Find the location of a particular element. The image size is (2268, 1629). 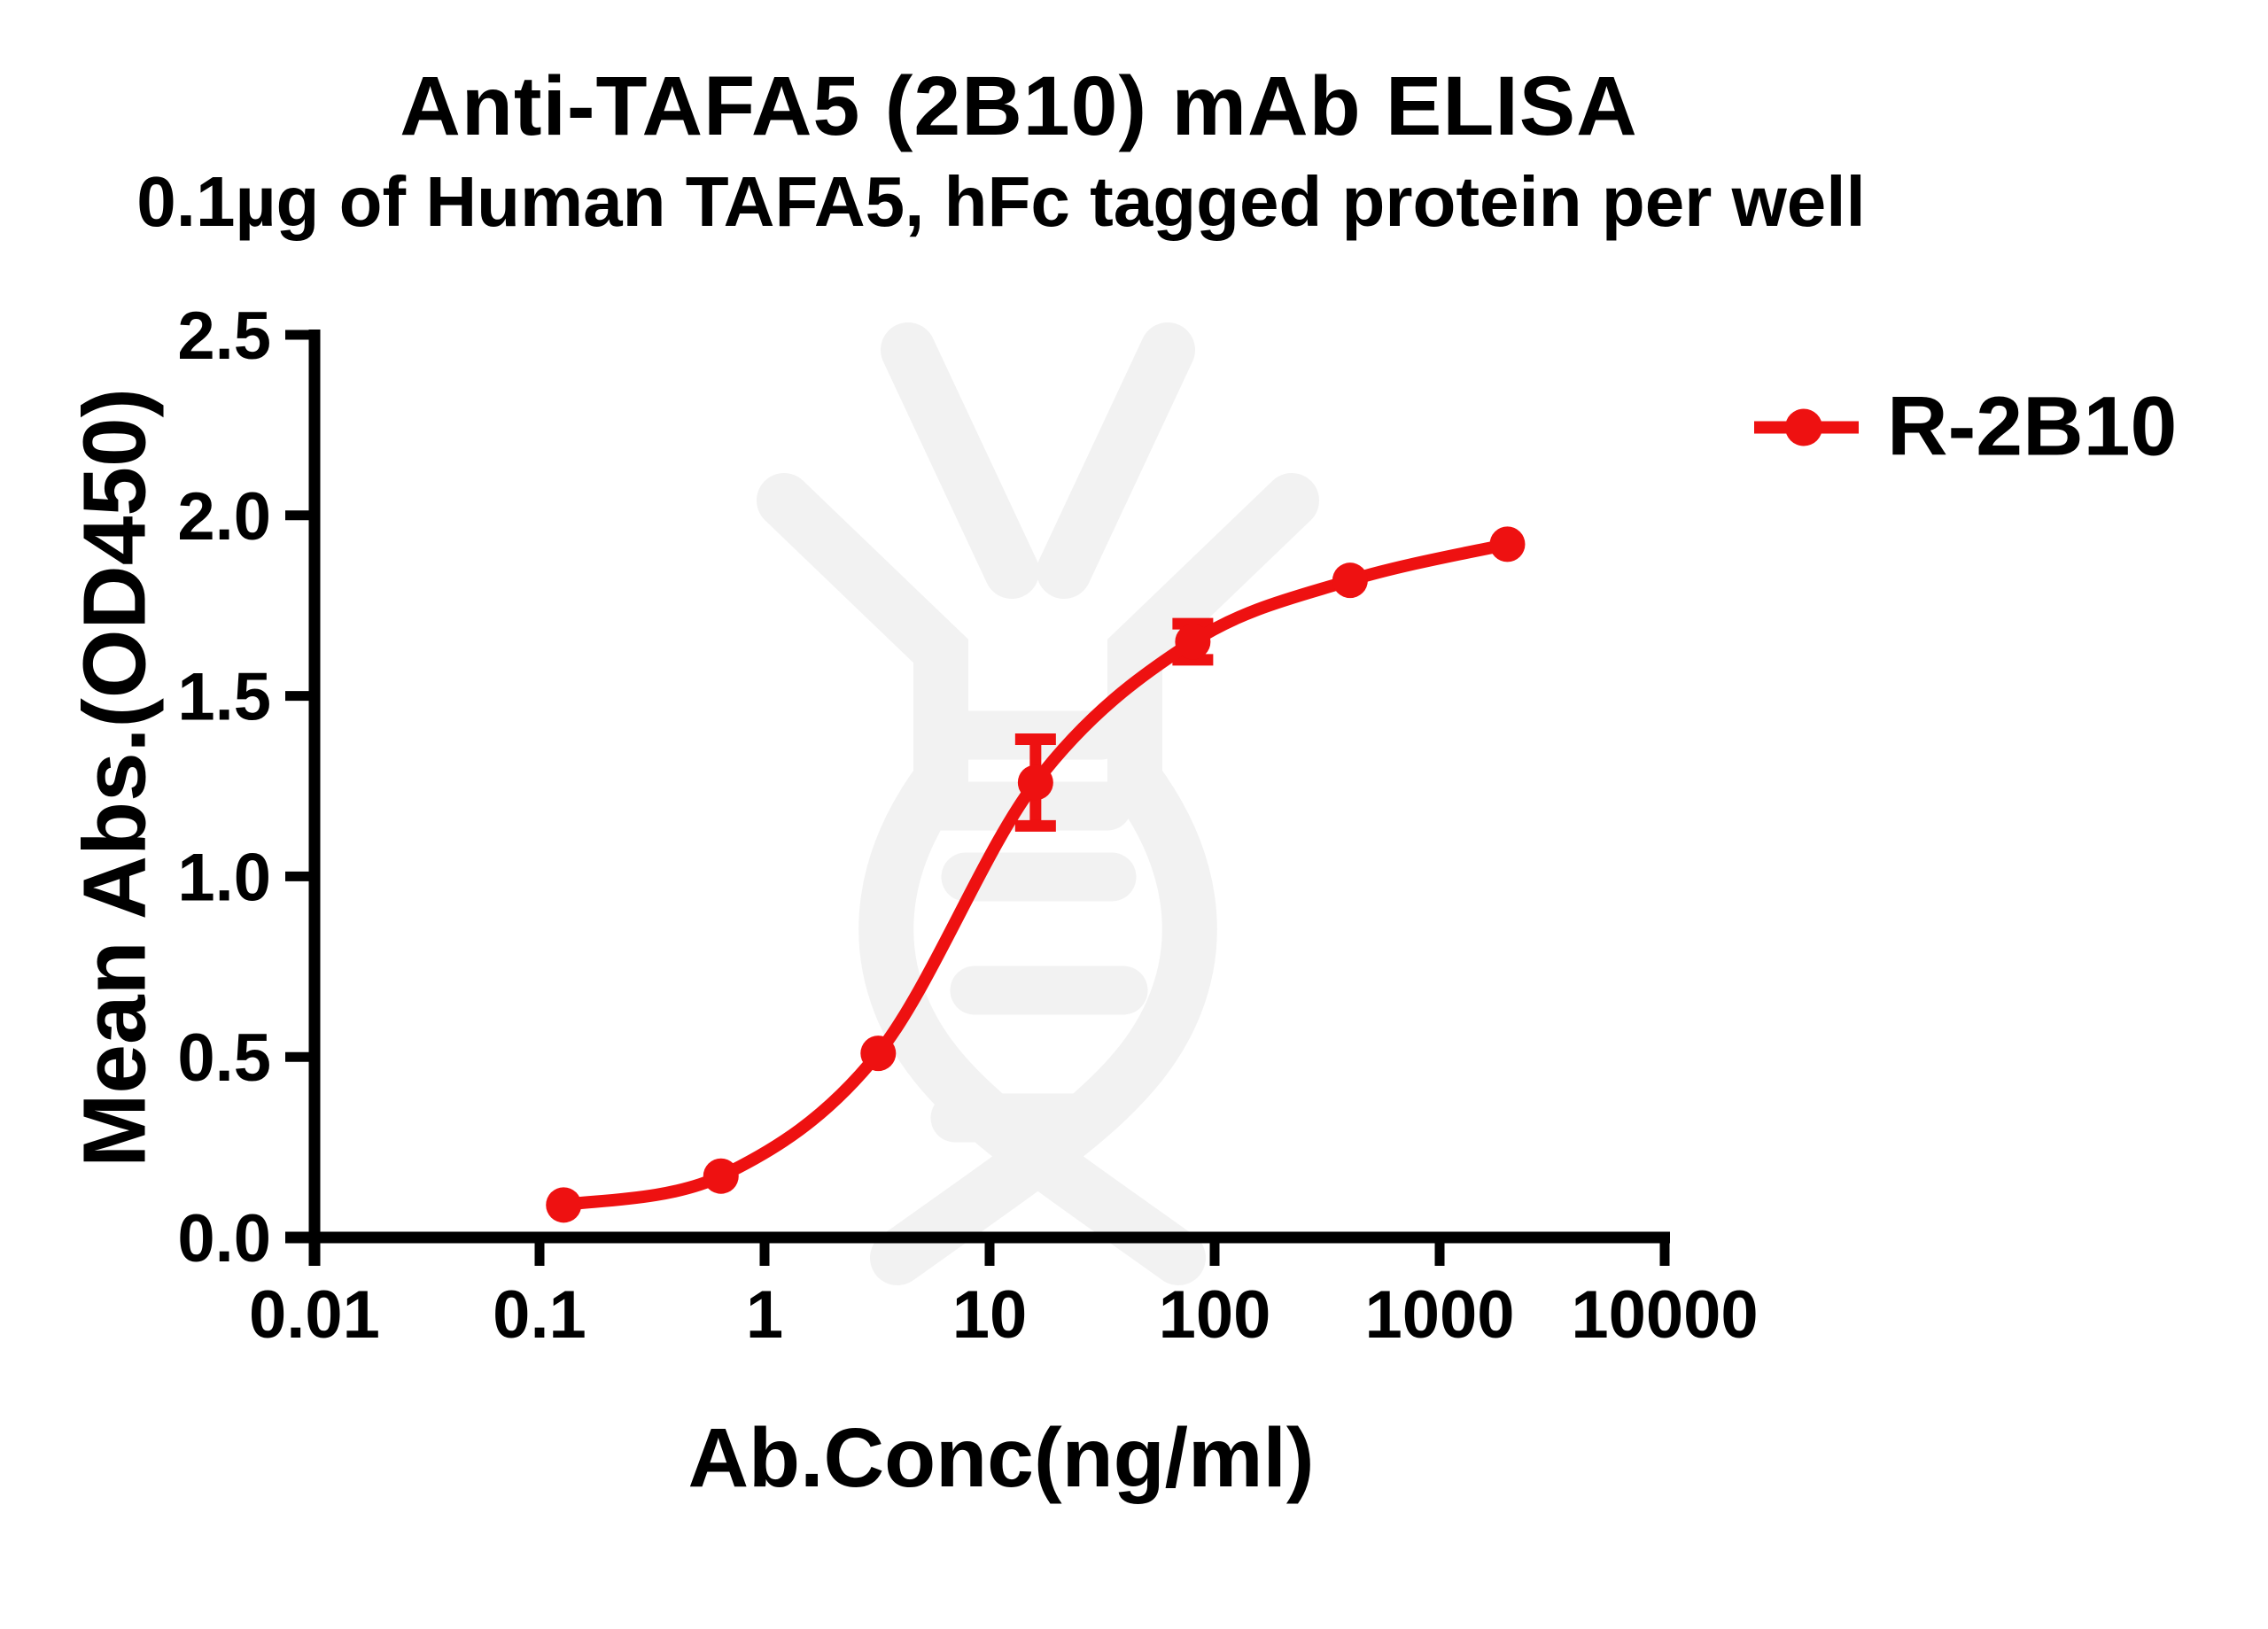

x-tick-label: 10 is located at coordinates (990, 1315).